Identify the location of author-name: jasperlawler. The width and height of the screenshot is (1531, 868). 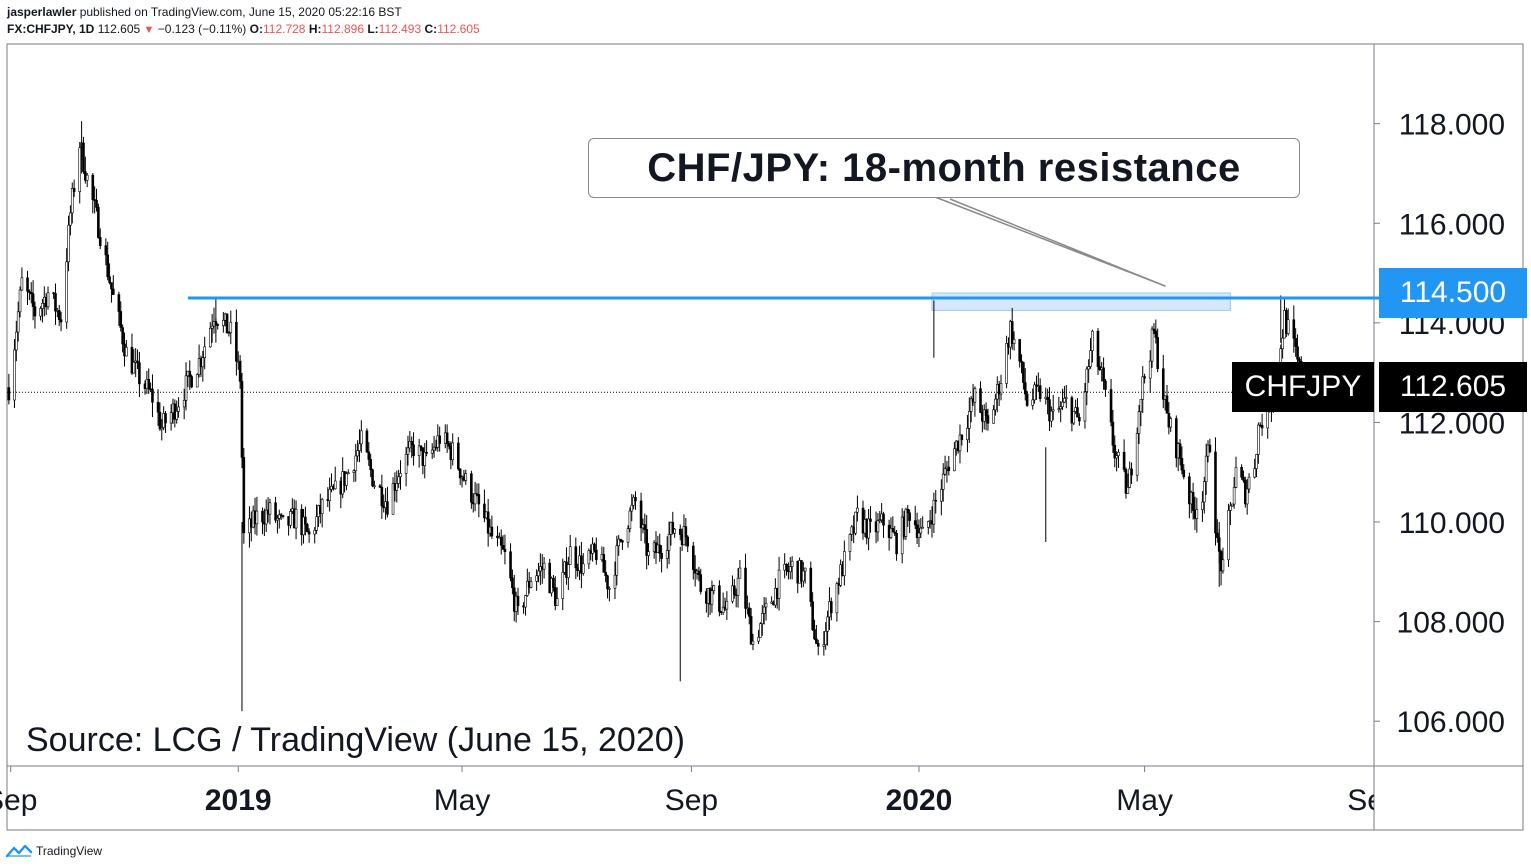
(42, 12).